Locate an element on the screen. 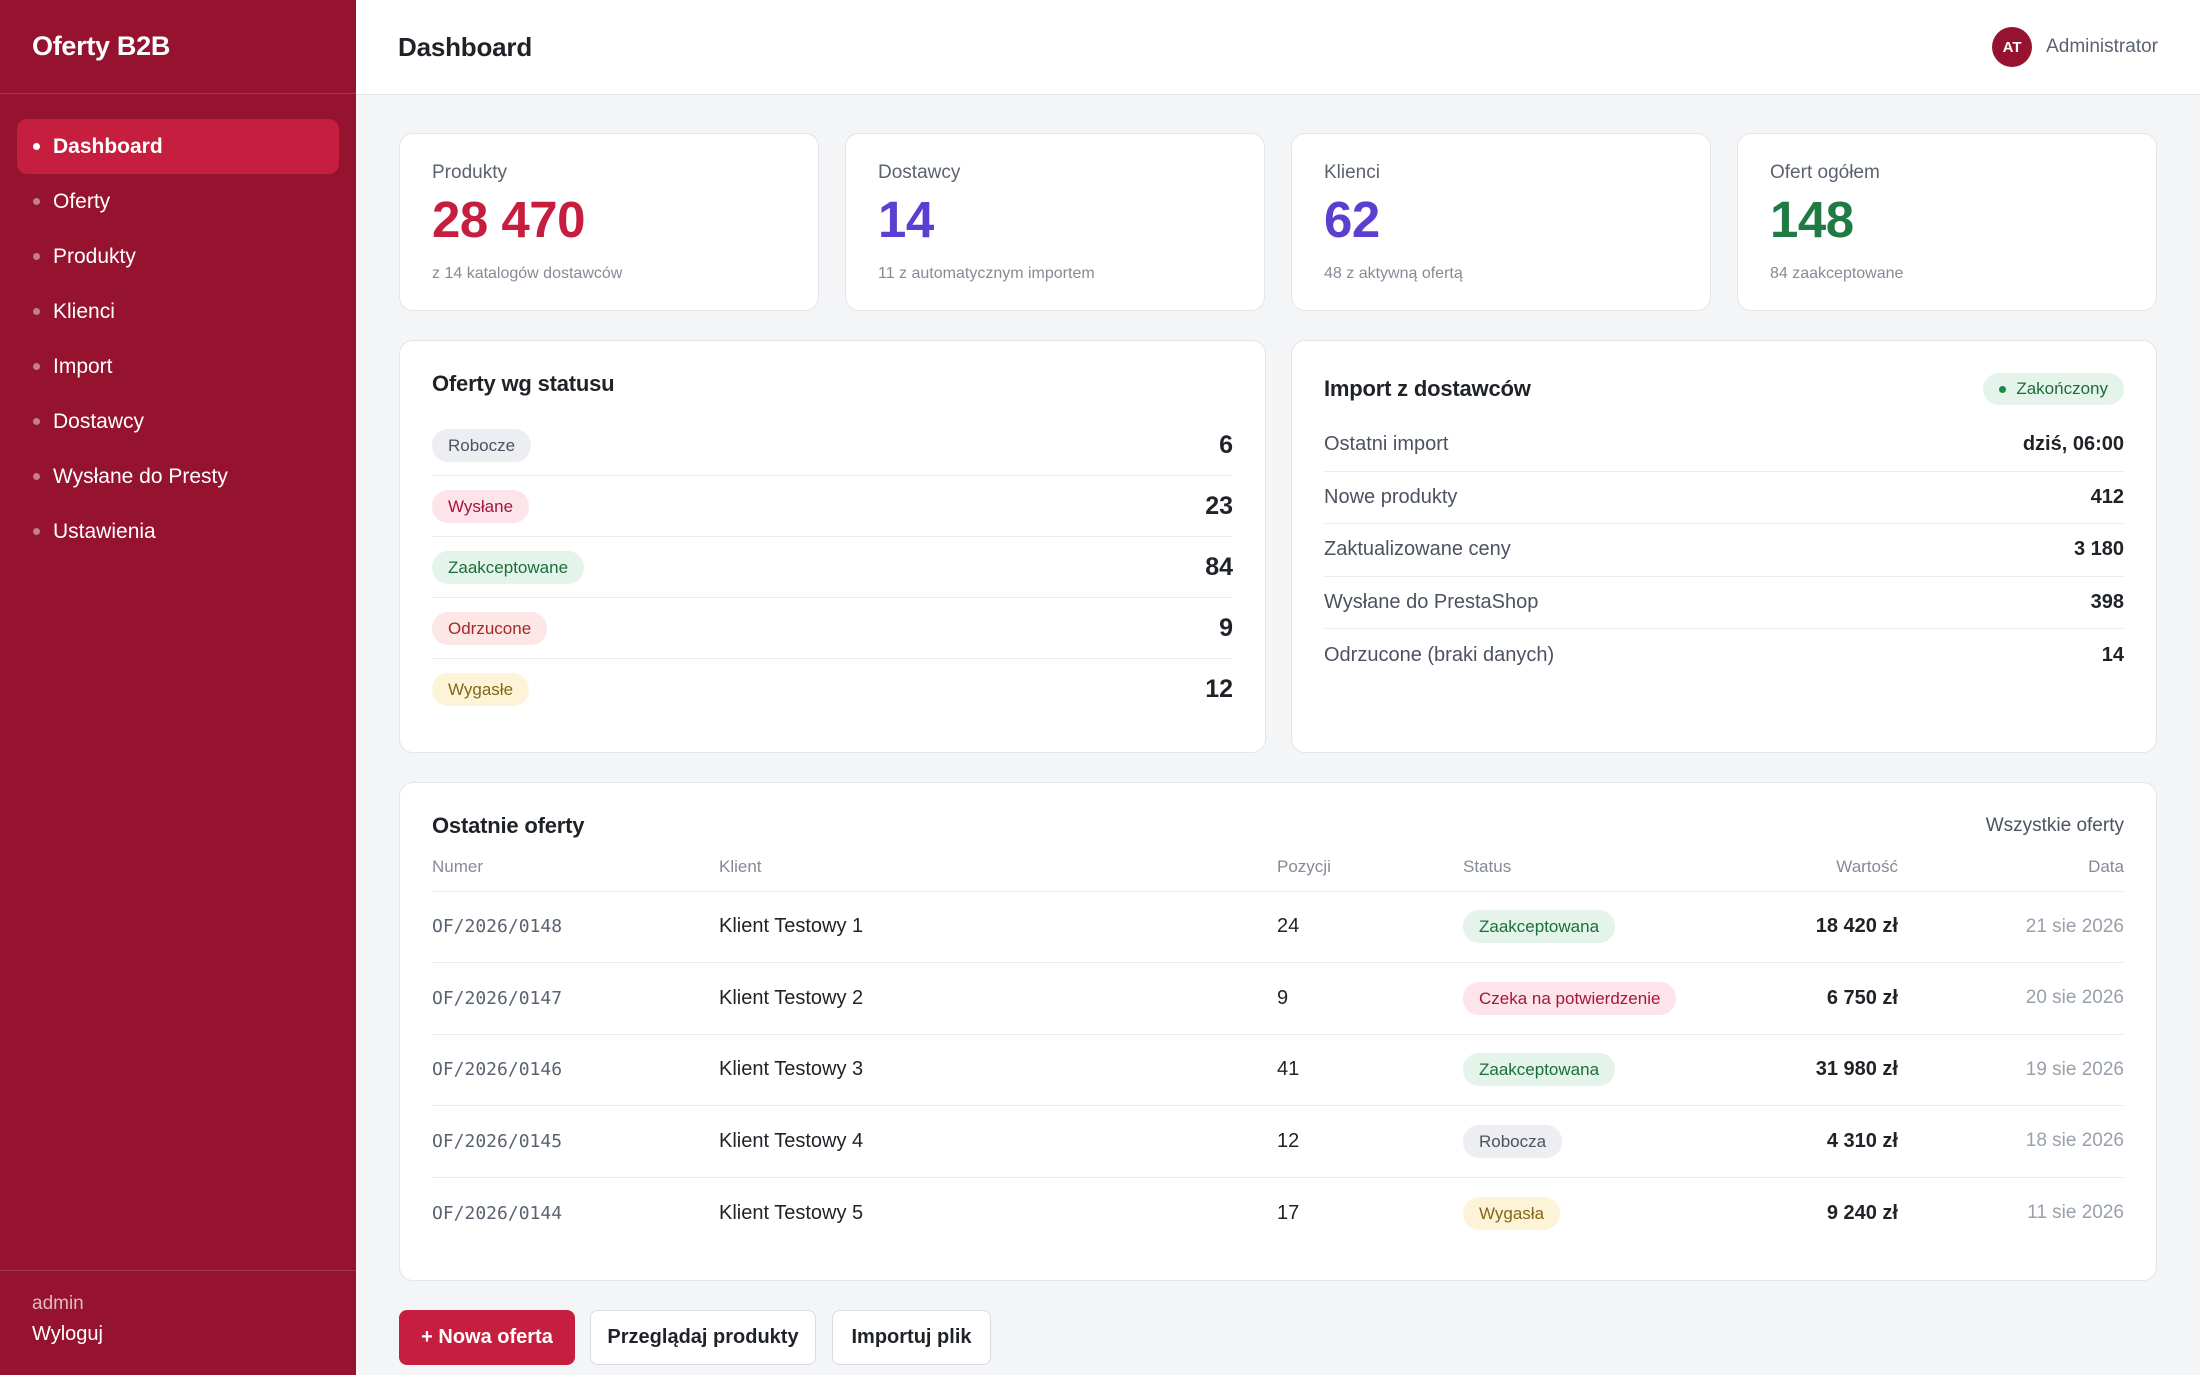 This screenshot has width=2200, height=1375. stat-subtext: z 14 katalogów dostawców is located at coordinates (527, 273).